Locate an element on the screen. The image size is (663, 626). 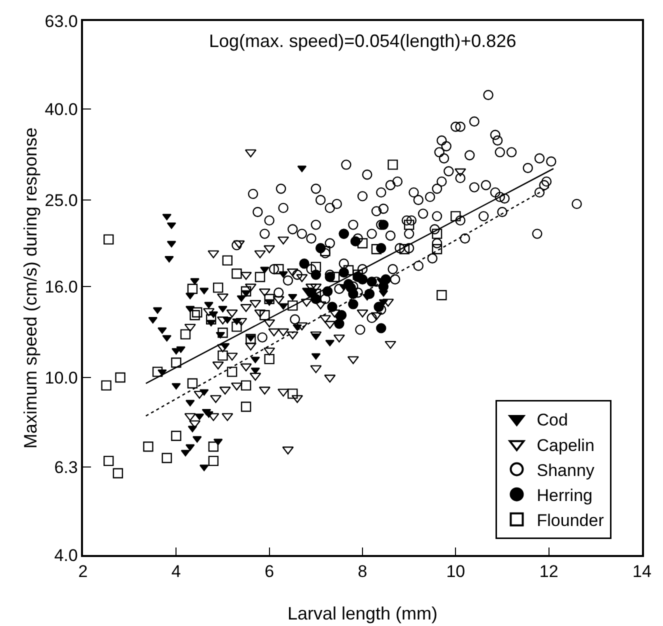
x-tick-label: 2 is located at coordinates (83, 572).